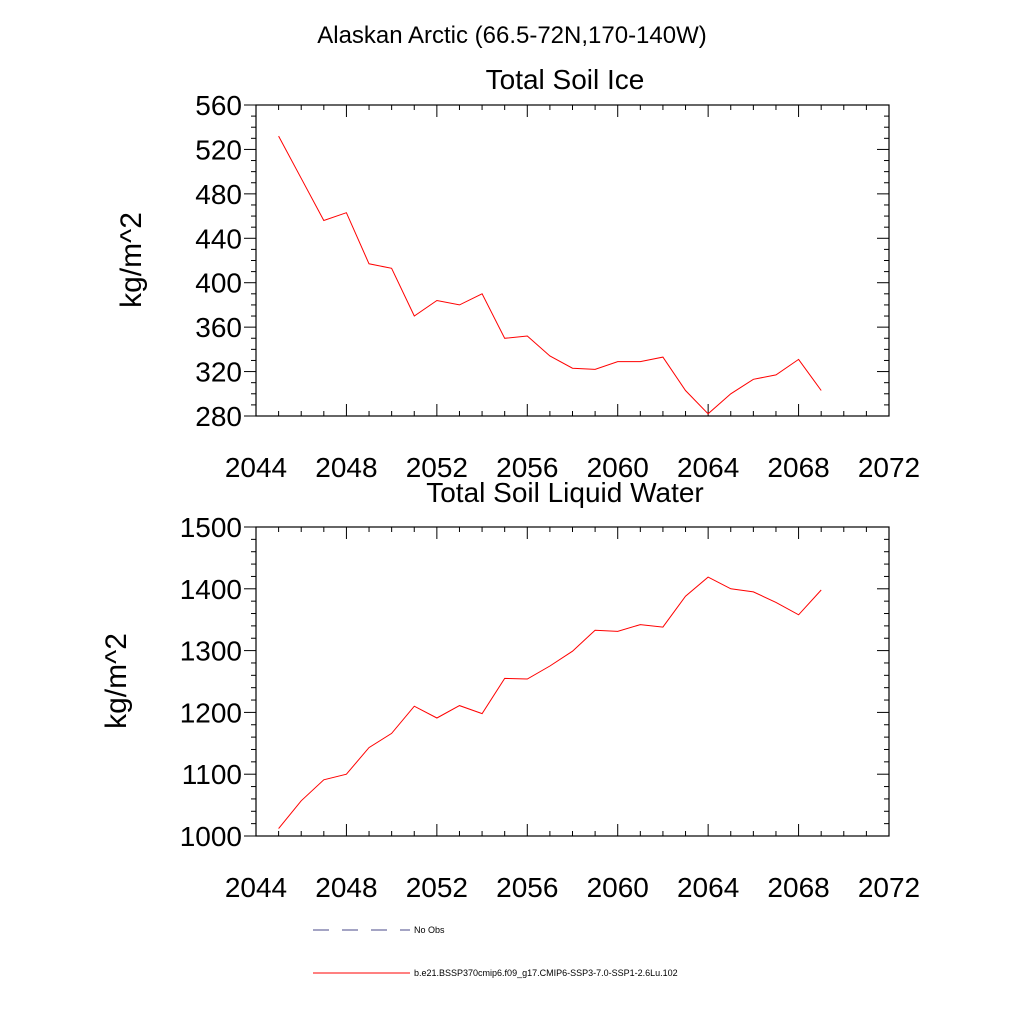 Image resolution: width=1024 pixels, height=1024 pixels. I want to click on y-tick-label: 440, so click(218, 238).